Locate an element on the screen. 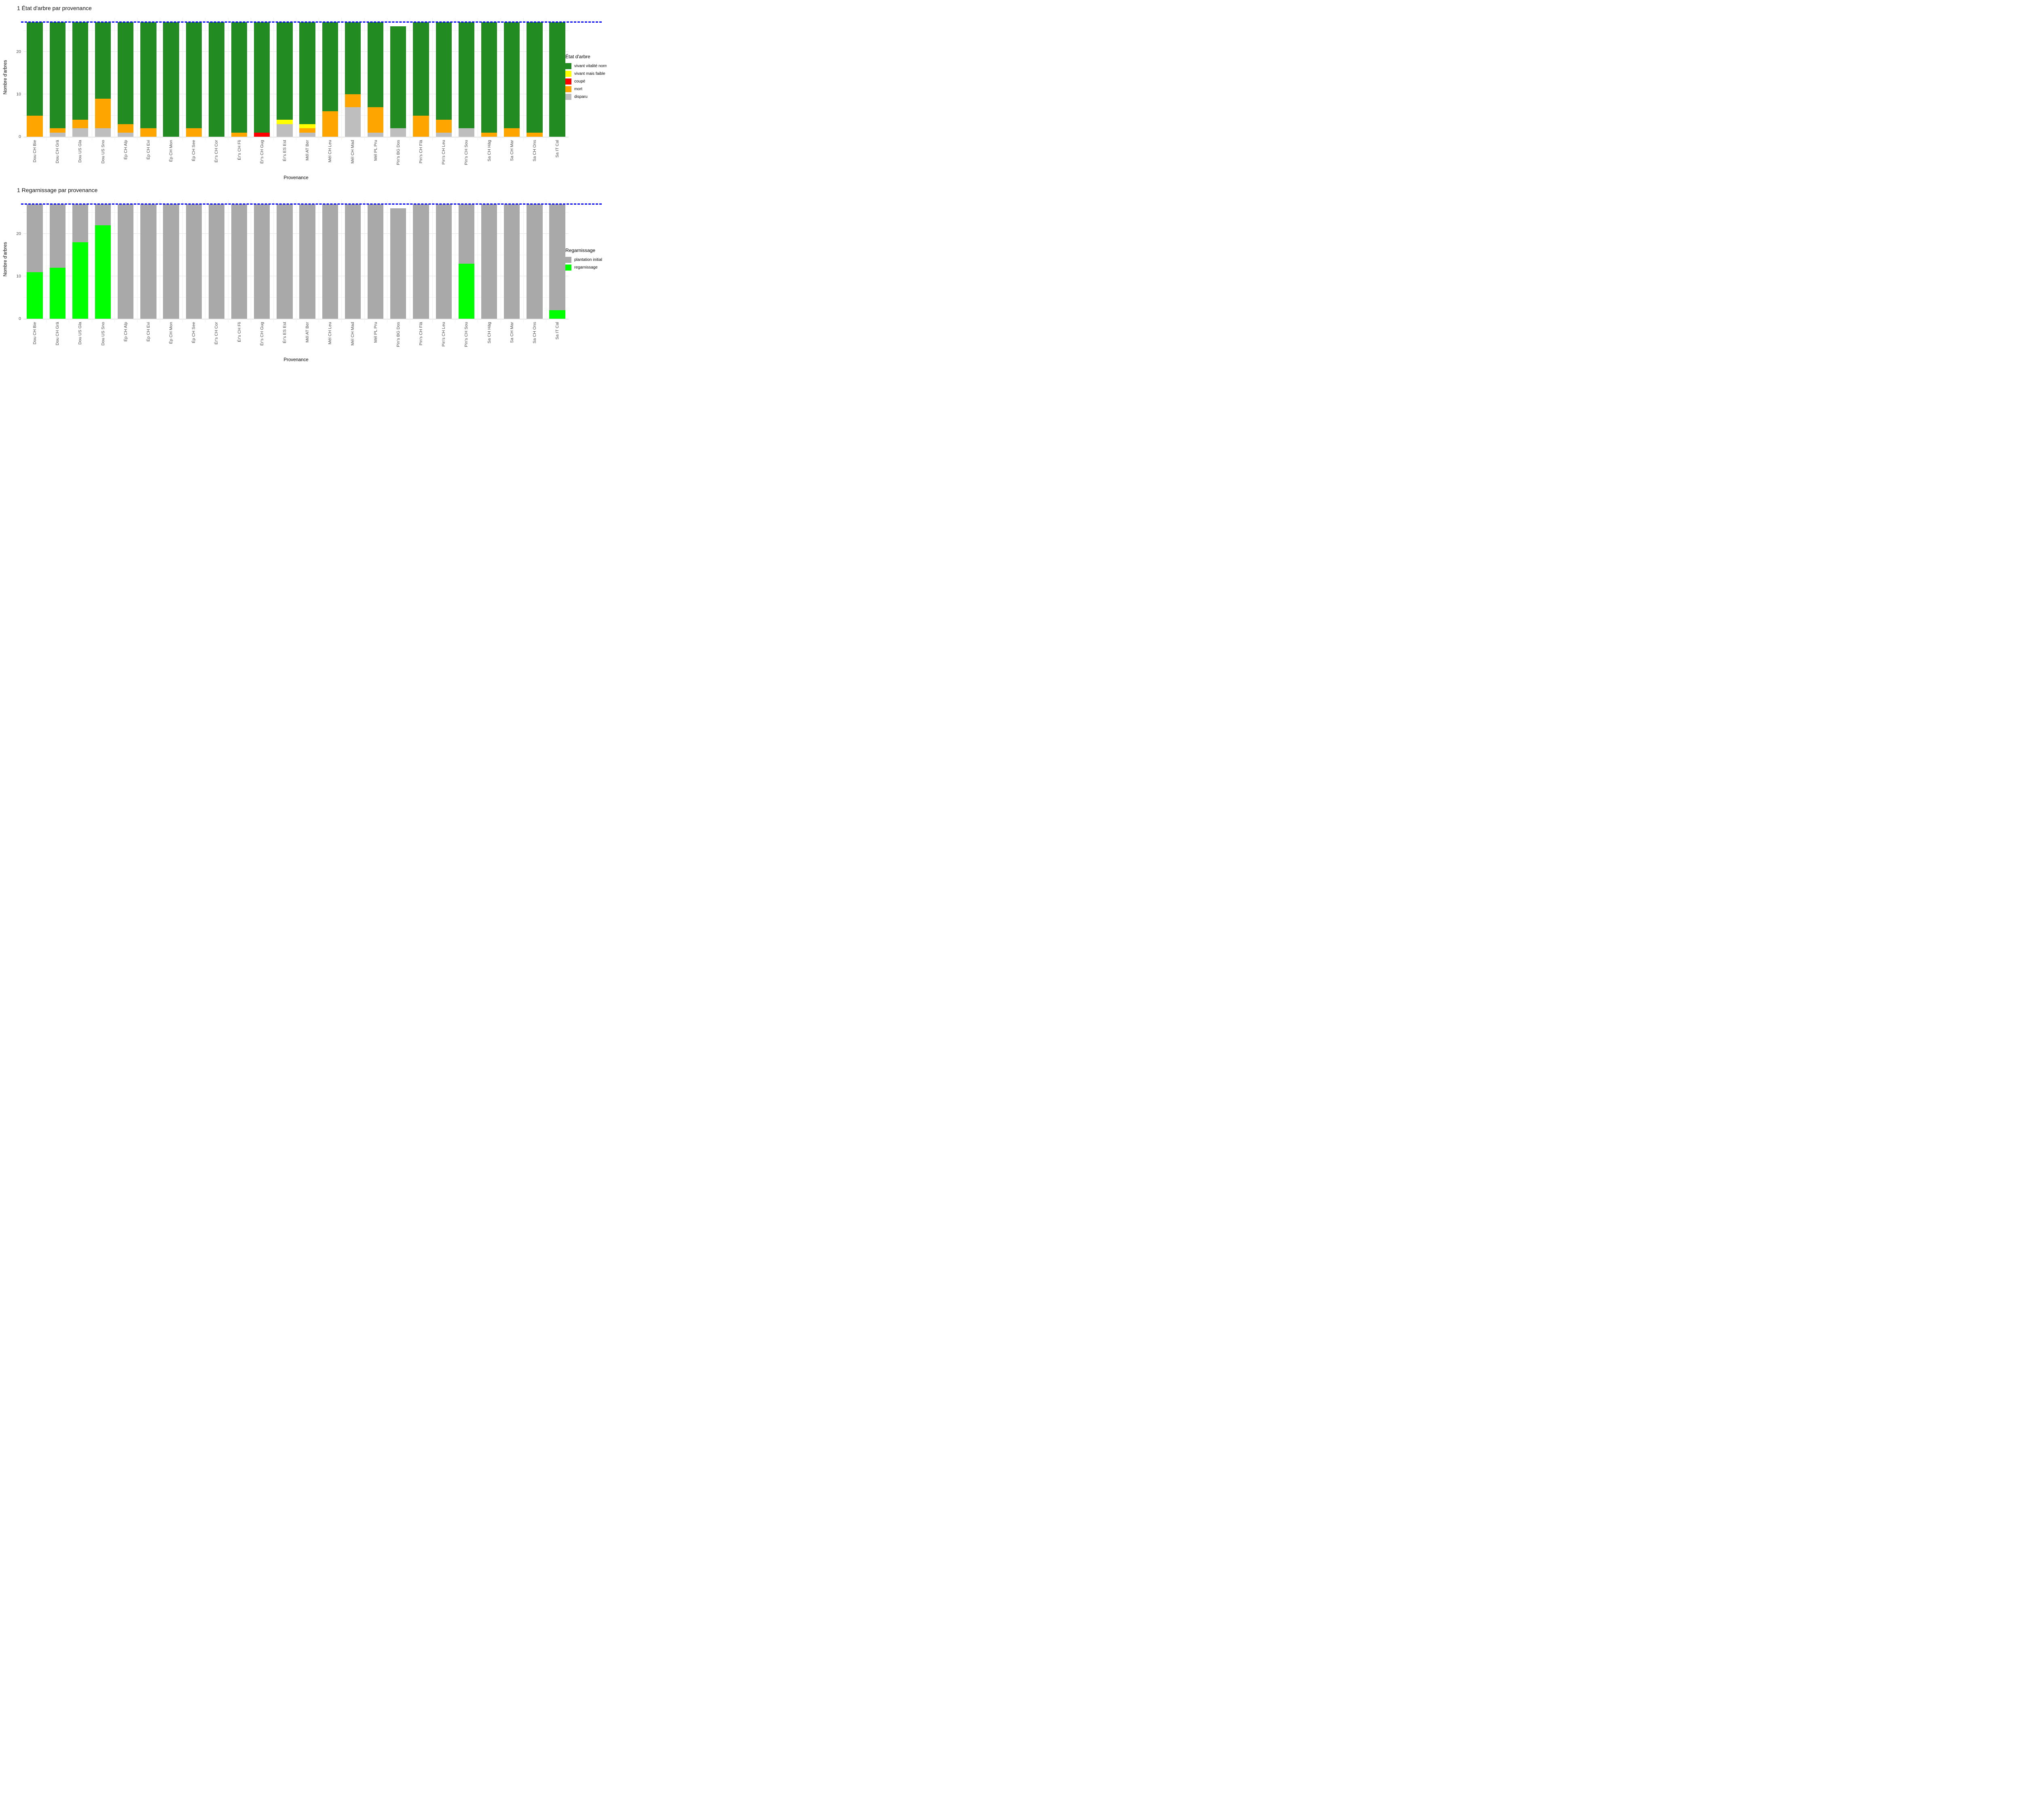 The height and width of the screenshot is (1820, 2022). x-tick-label: Pin's BG Dos is located at coordinates (398, 152).